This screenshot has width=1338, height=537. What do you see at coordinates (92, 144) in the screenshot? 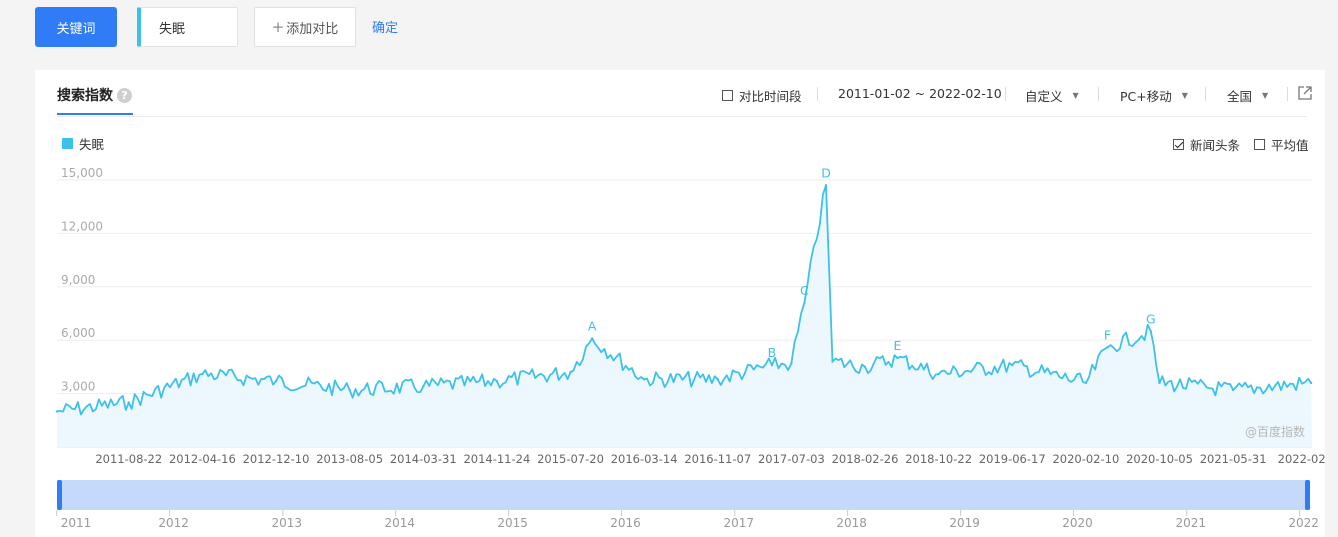
I see `legend-series-name: 失眠` at bounding box center [92, 144].